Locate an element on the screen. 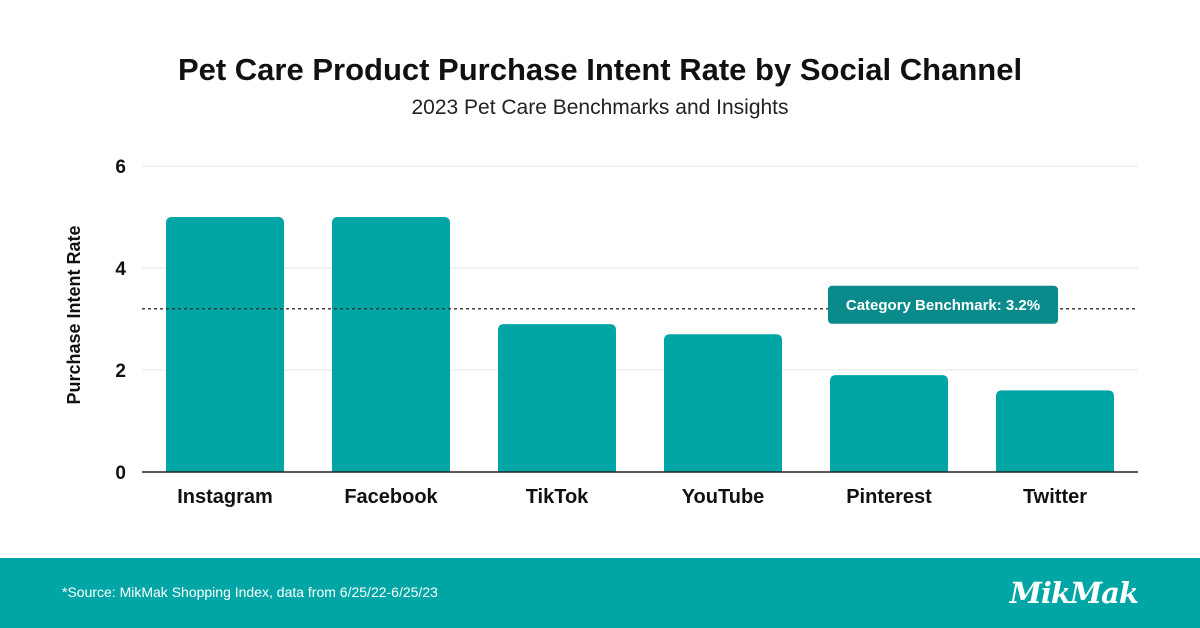  y-tick-label: 2 is located at coordinates (120, 371).